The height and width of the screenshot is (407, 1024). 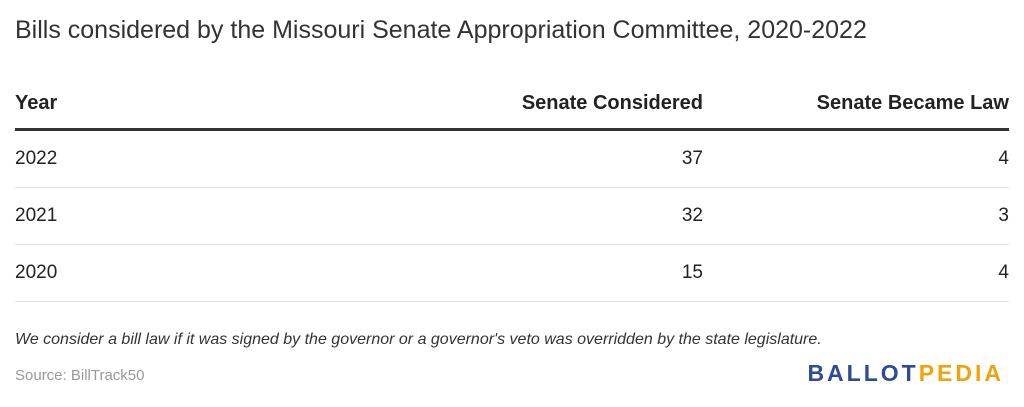 What do you see at coordinates (863, 373) in the screenshot?
I see `logo-part-ballot: BALLOT` at bounding box center [863, 373].